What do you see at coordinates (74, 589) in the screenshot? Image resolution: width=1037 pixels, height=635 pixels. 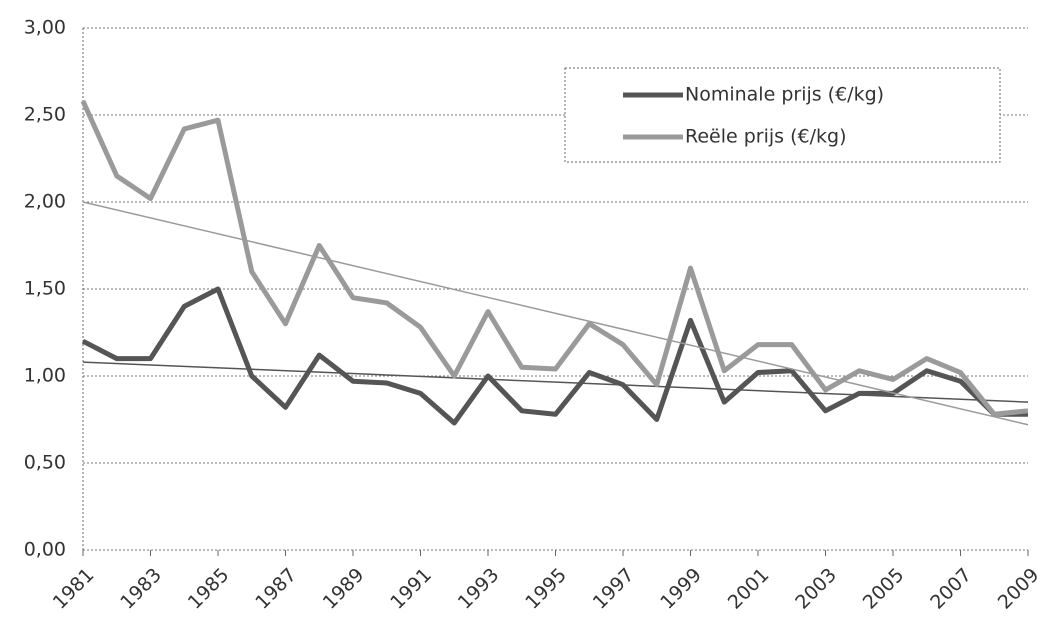 I see `x-tick-label: 1981` at bounding box center [74, 589].